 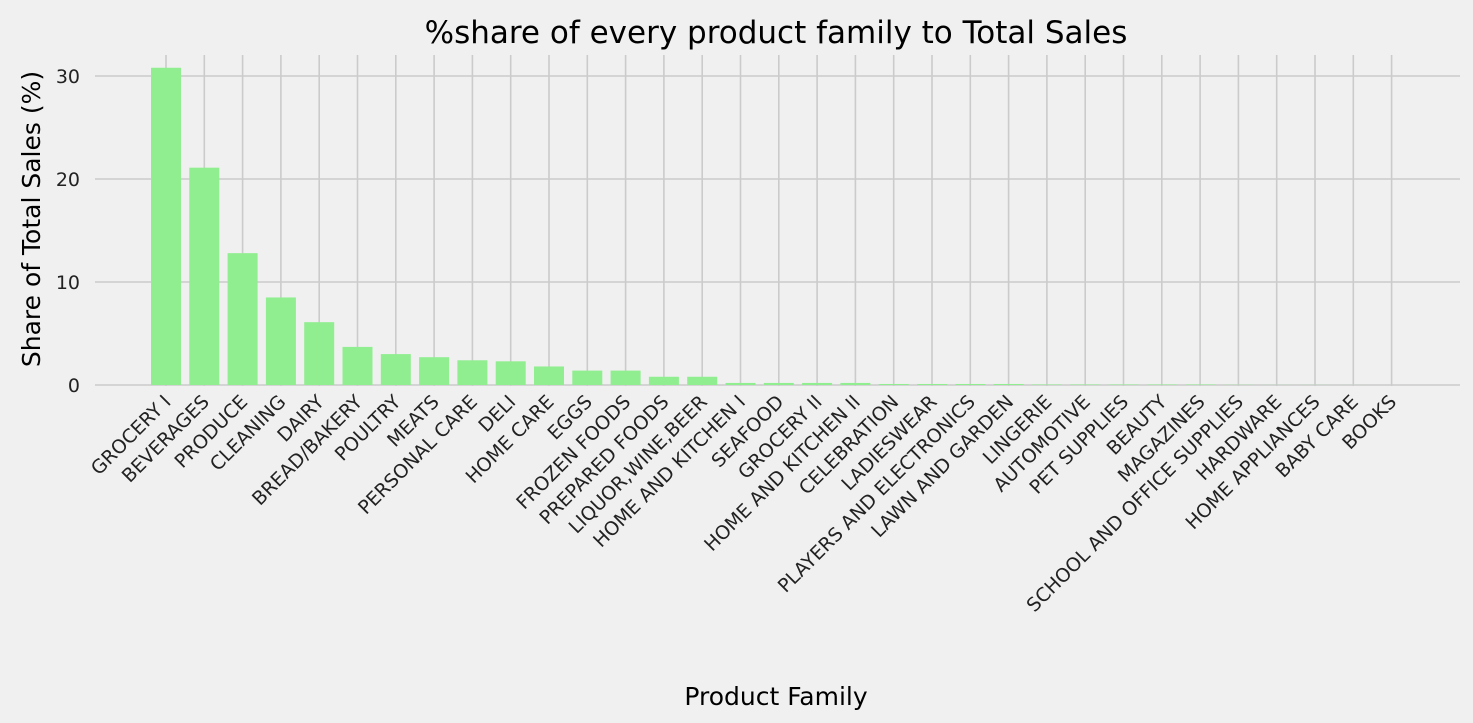 I want to click on y-axis-label: Share of Total Sales (%), so click(x=31, y=219).